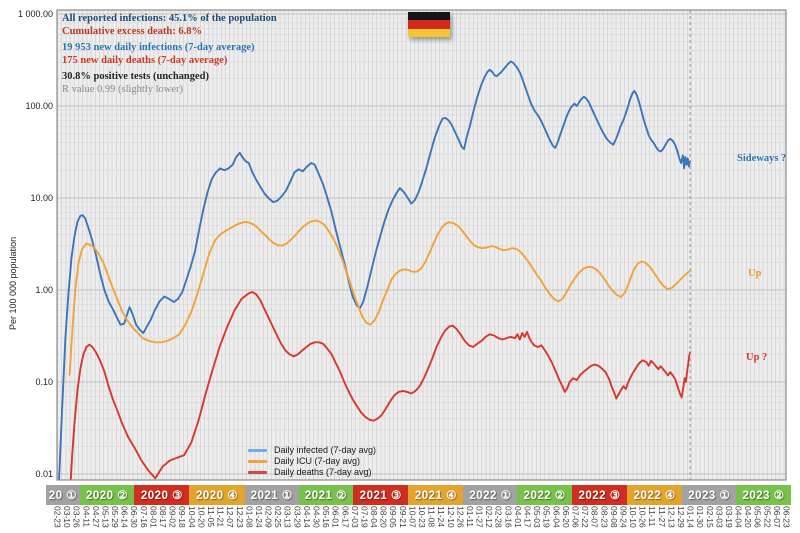 The image size is (800, 533). I want to click on x-axis-label: 11-11, so click(652, 516).